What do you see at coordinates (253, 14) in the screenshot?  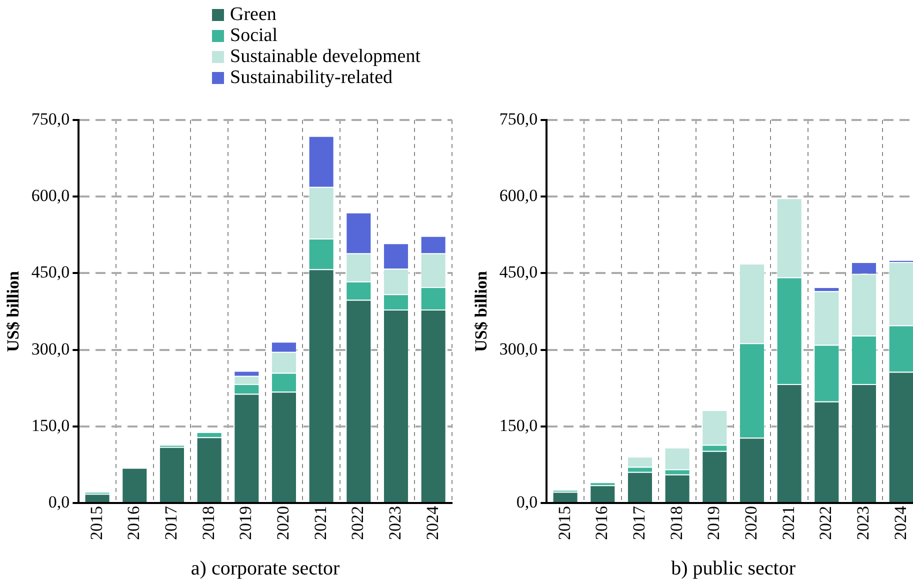 I see `legend-label: Green` at bounding box center [253, 14].